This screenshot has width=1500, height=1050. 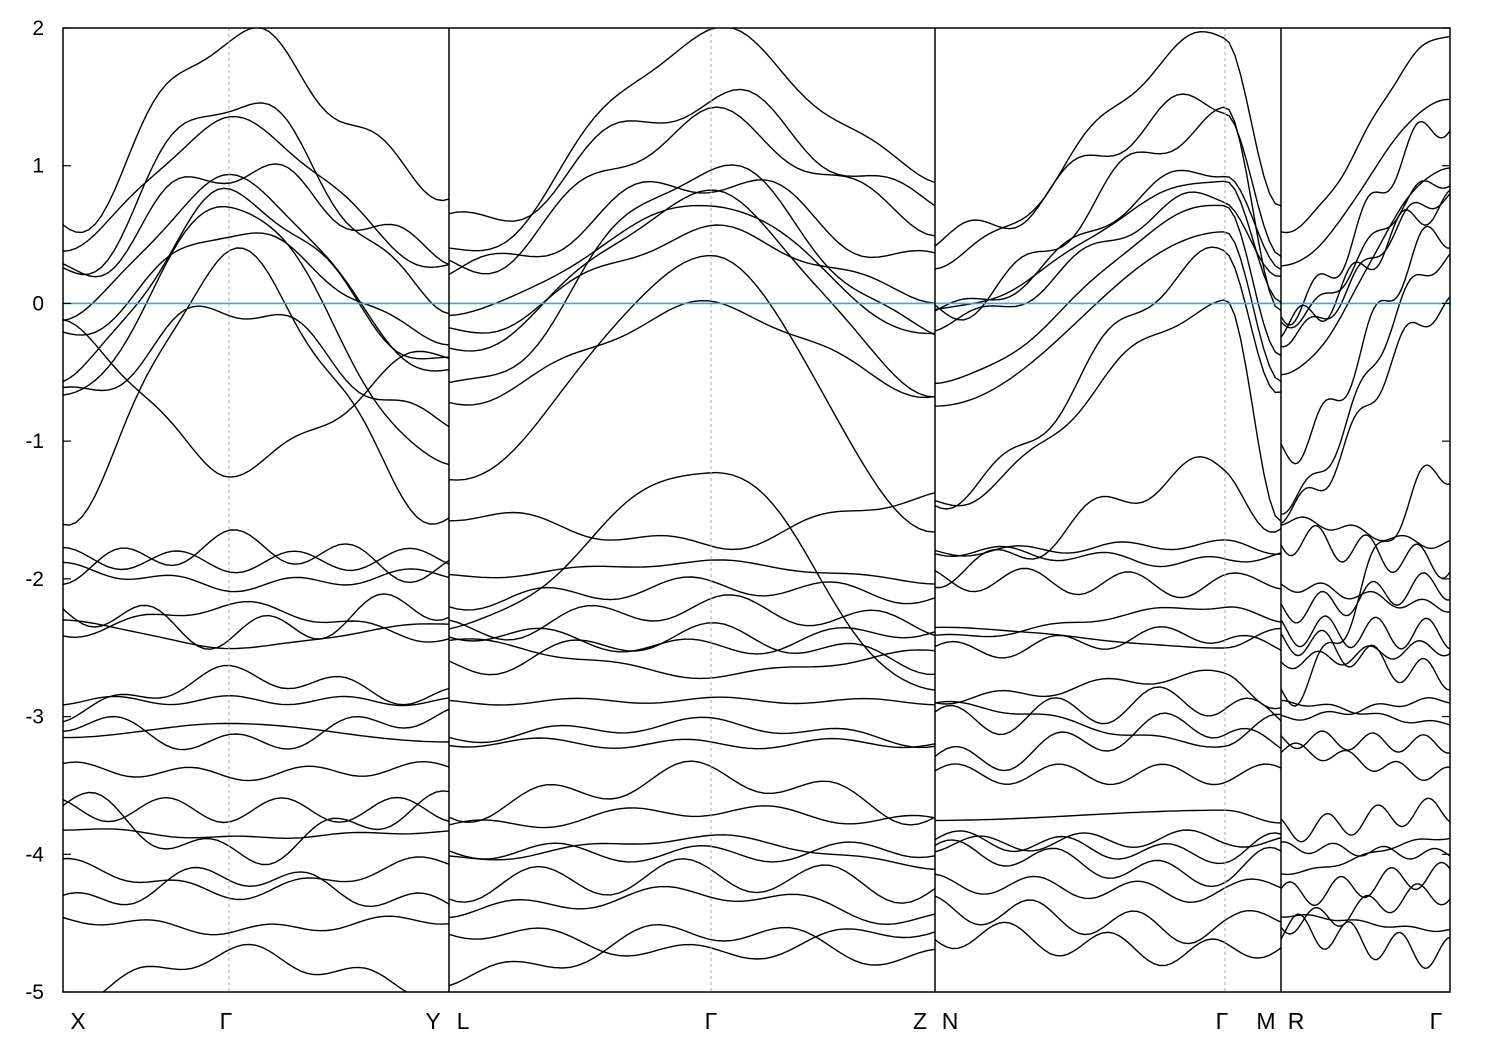 What do you see at coordinates (256, 771) in the screenshot?
I see `band-line-p0-b7` at bounding box center [256, 771].